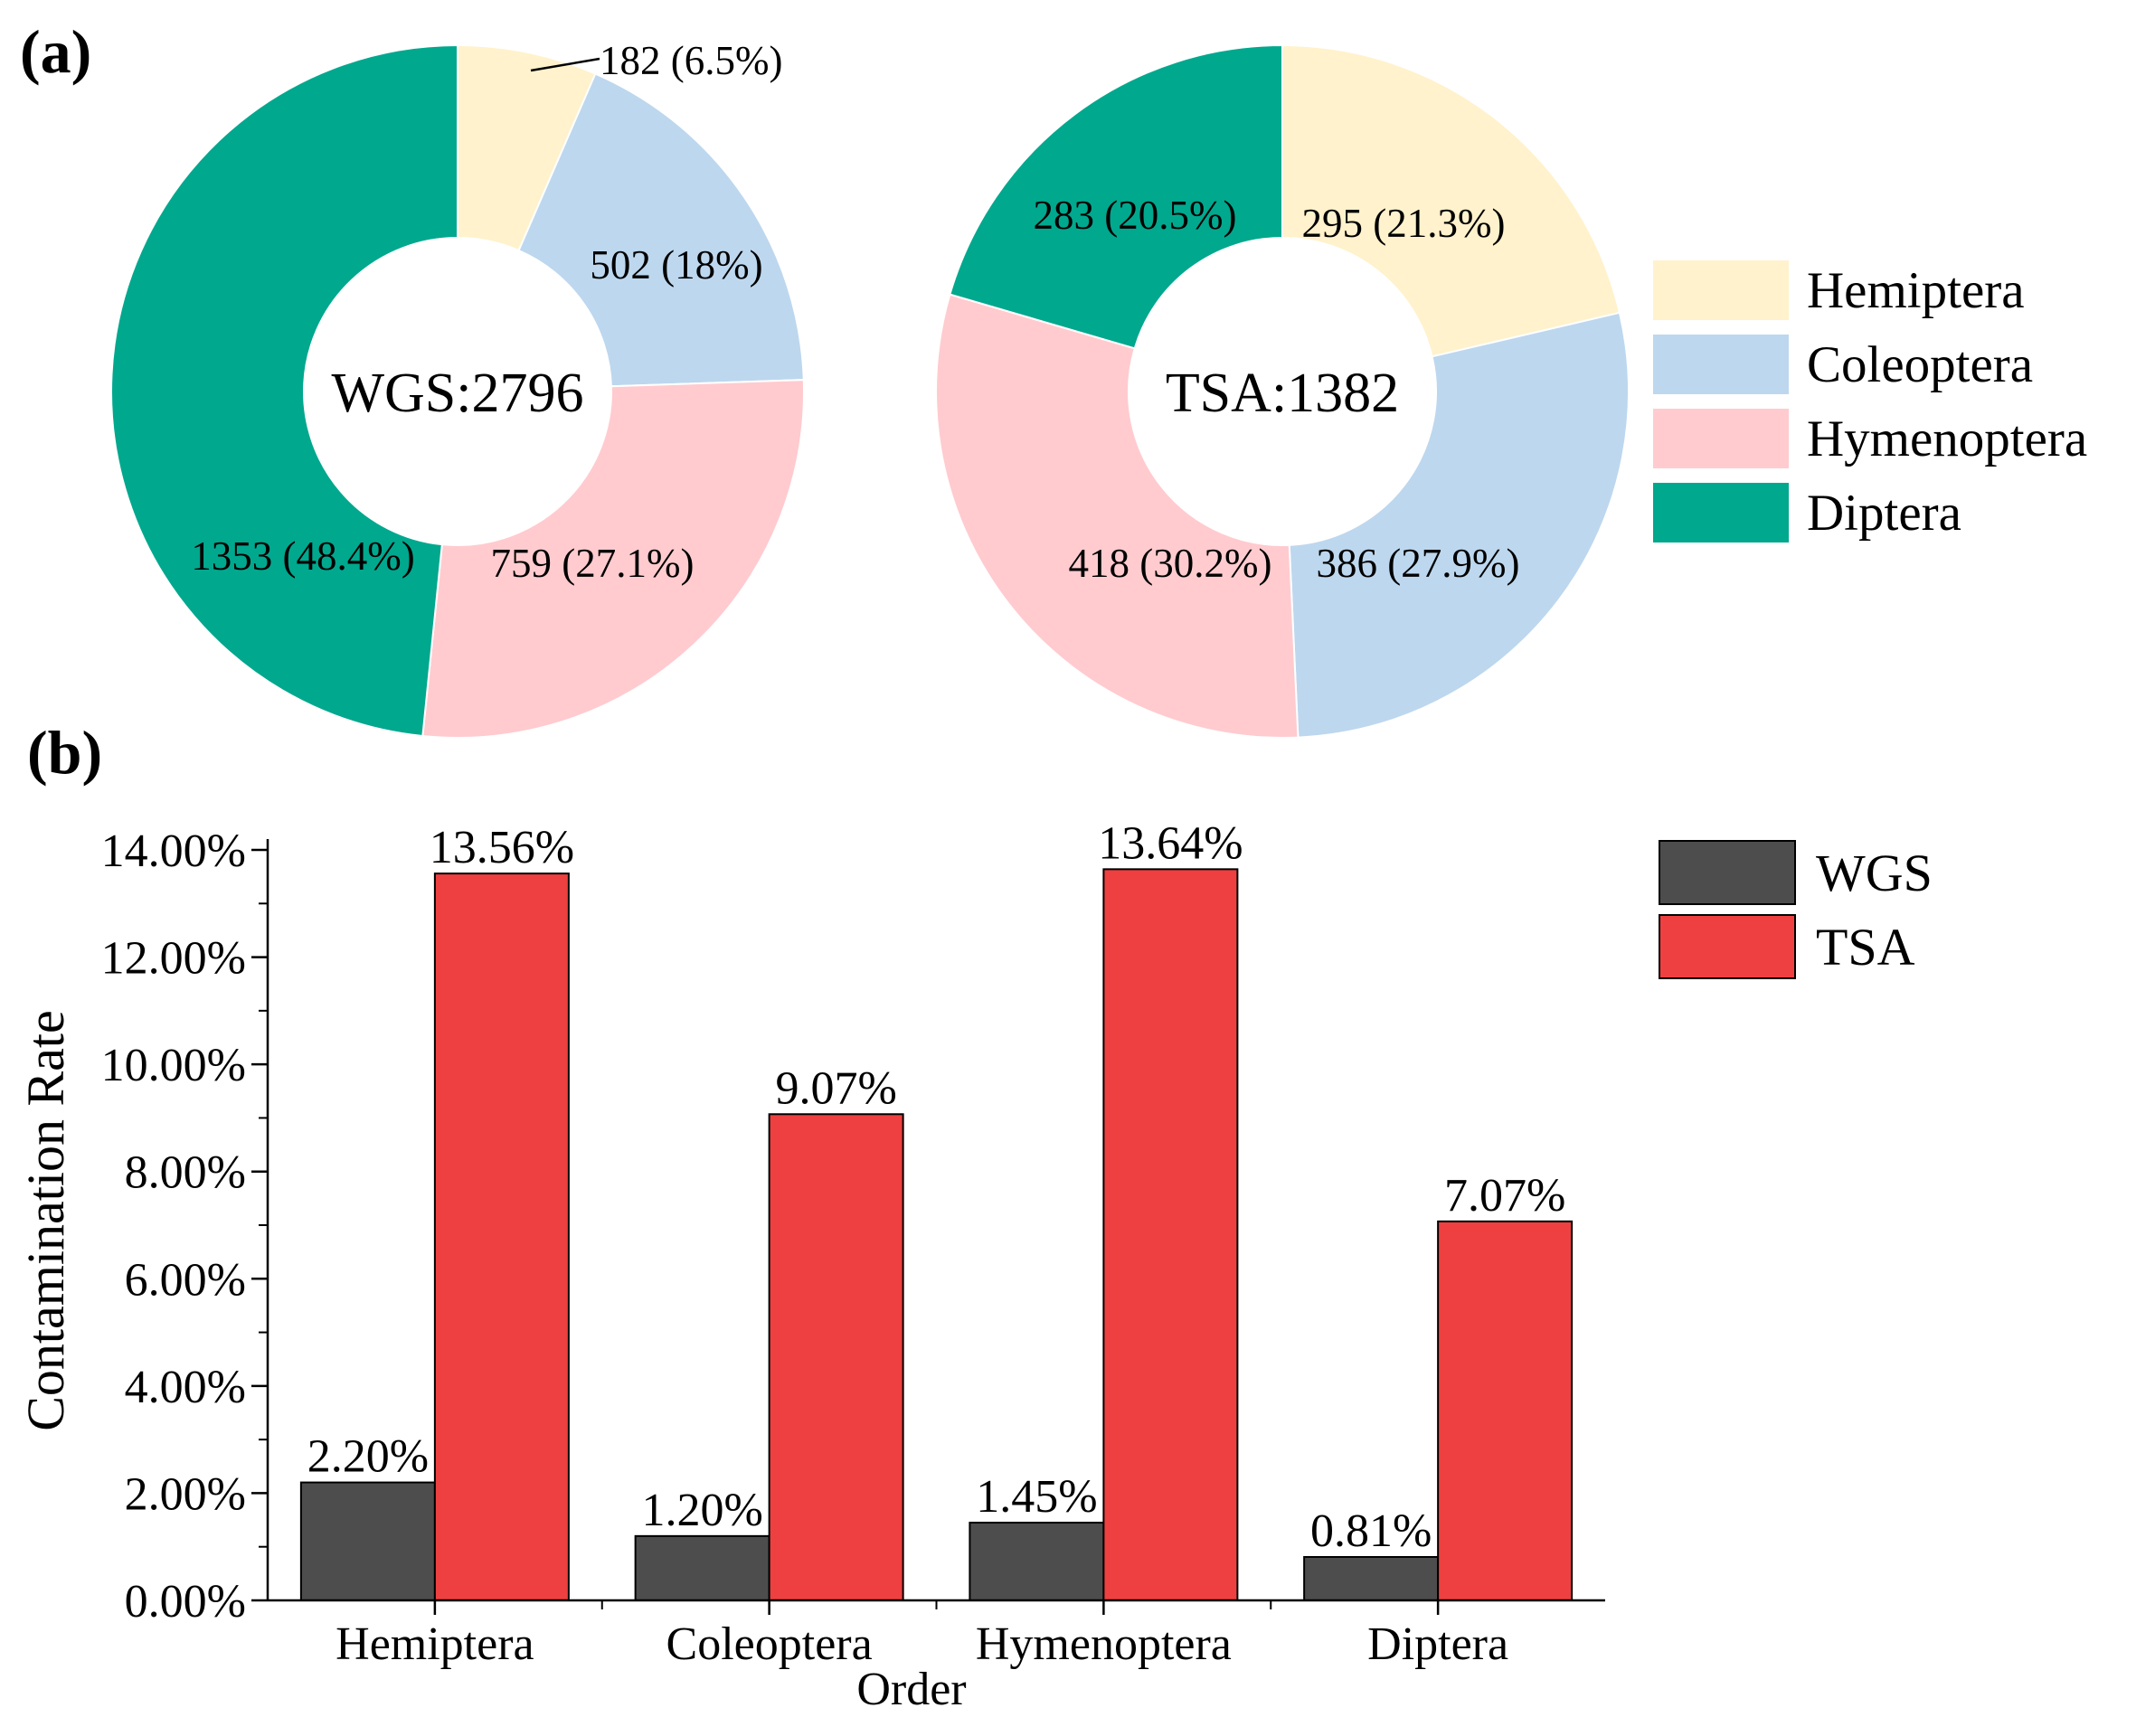 The image size is (2155, 1736). What do you see at coordinates (1506, 1411) in the screenshot?
I see `bar-tsa-diptera` at bounding box center [1506, 1411].